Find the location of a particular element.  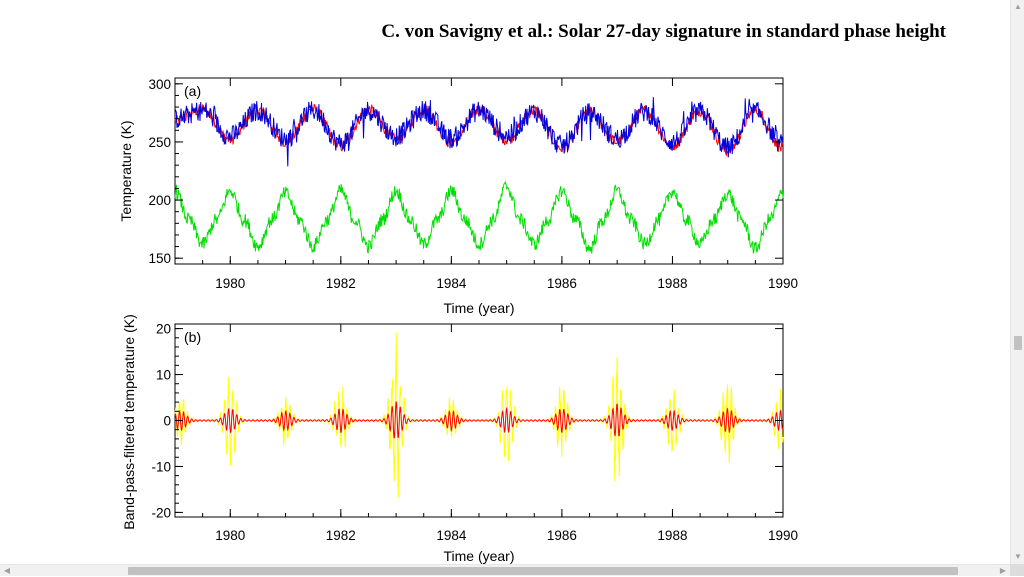

panel-a-ytick-label: 300 is located at coordinates (159, 84).